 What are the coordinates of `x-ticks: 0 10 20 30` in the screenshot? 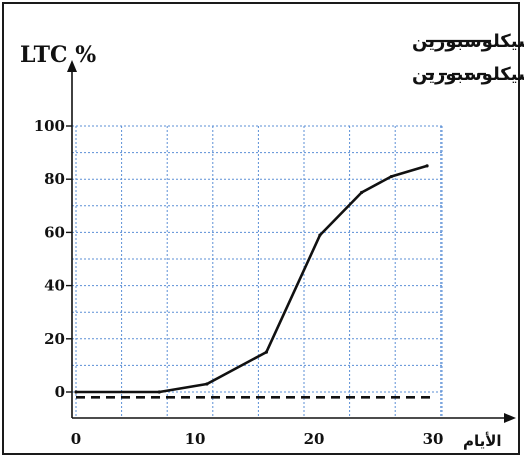 It's located at (257, 439).